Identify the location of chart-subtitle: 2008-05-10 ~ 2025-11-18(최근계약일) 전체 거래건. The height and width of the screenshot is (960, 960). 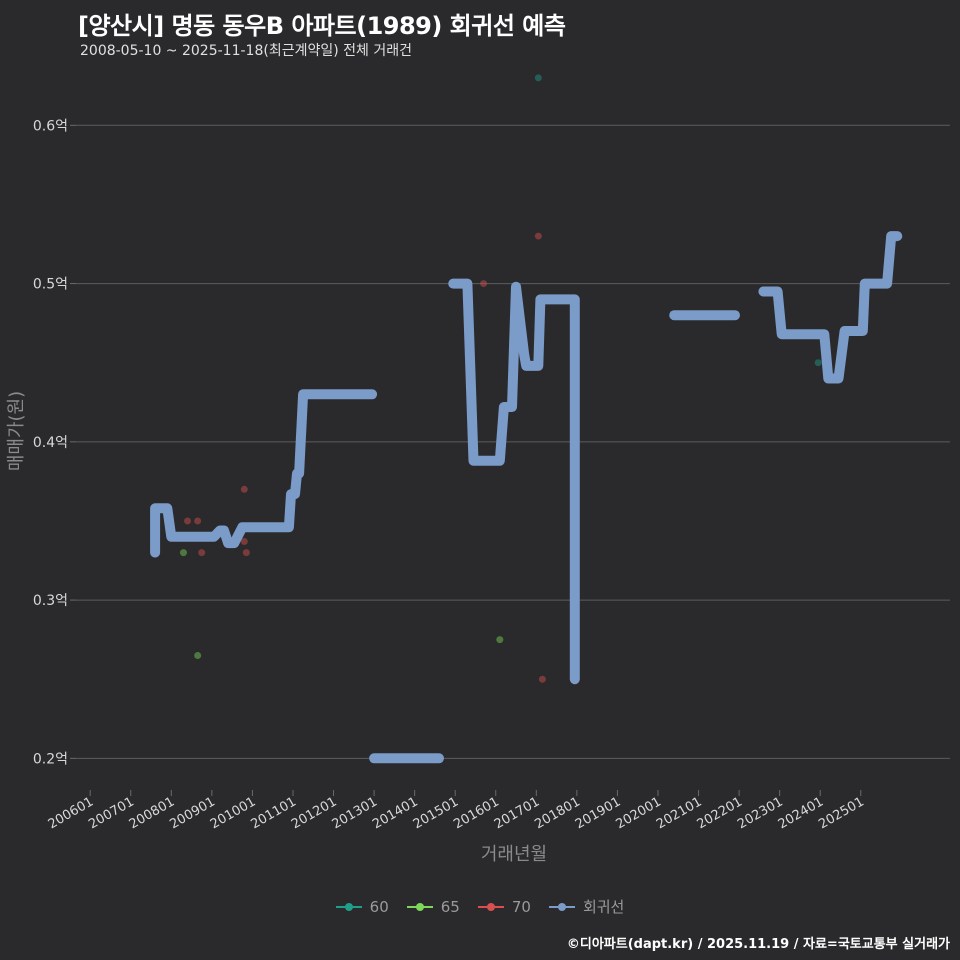
(246, 51).